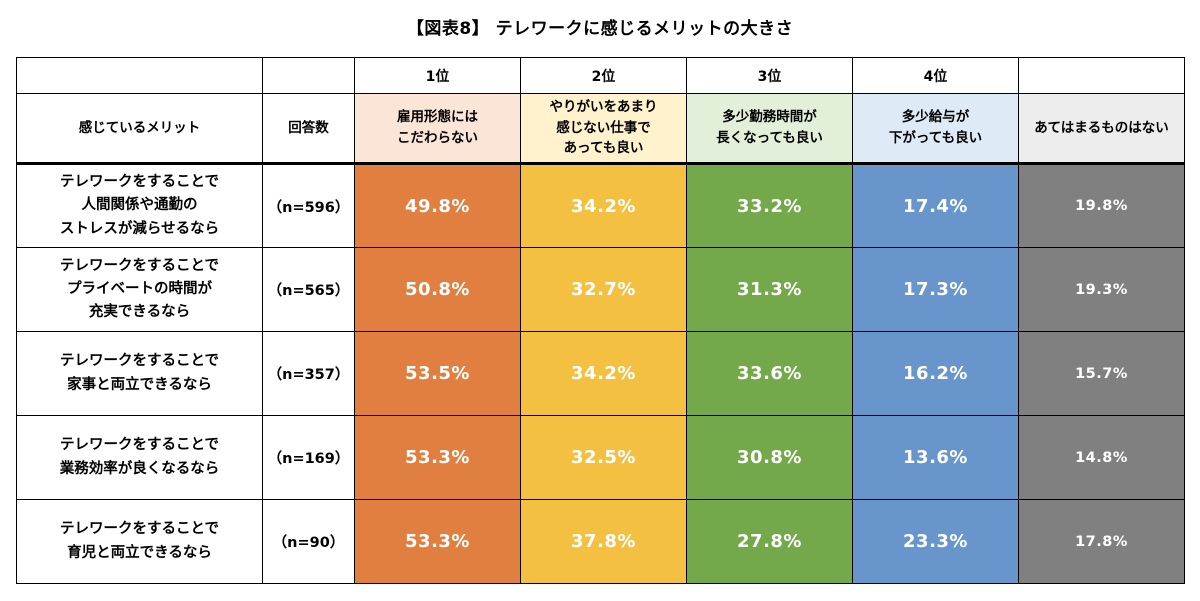 The height and width of the screenshot is (601, 1200). I want to click on row-label-line: ストレスが減らせるなら, so click(139, 228).